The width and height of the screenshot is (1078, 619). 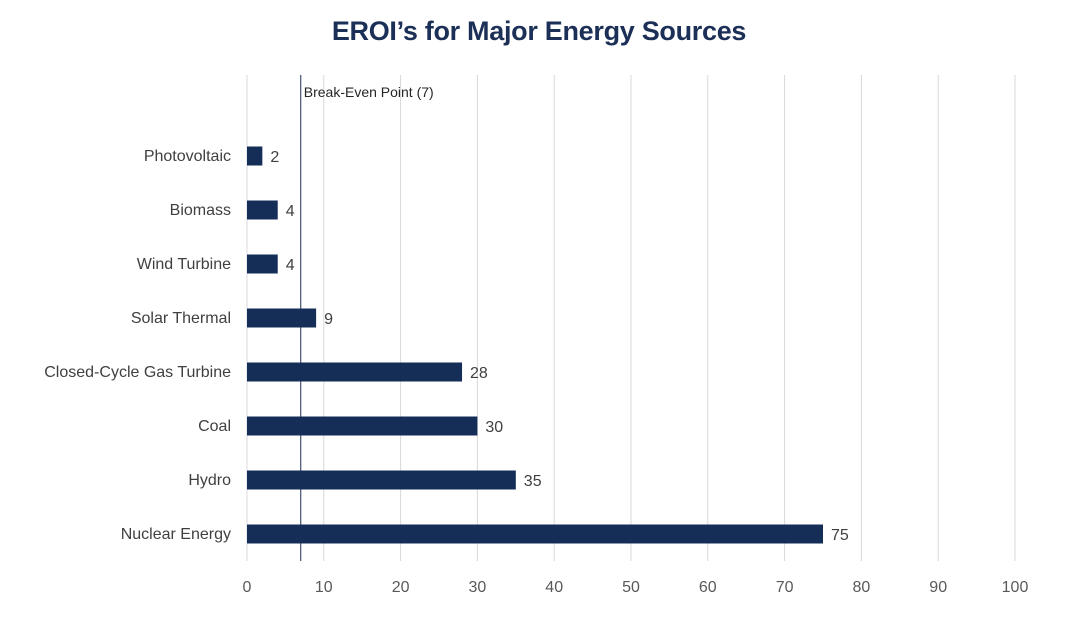 What do you see at coordinates (494, 427) in the screenshot?
I see `data-label: 30` at bounding box center [494, 427].